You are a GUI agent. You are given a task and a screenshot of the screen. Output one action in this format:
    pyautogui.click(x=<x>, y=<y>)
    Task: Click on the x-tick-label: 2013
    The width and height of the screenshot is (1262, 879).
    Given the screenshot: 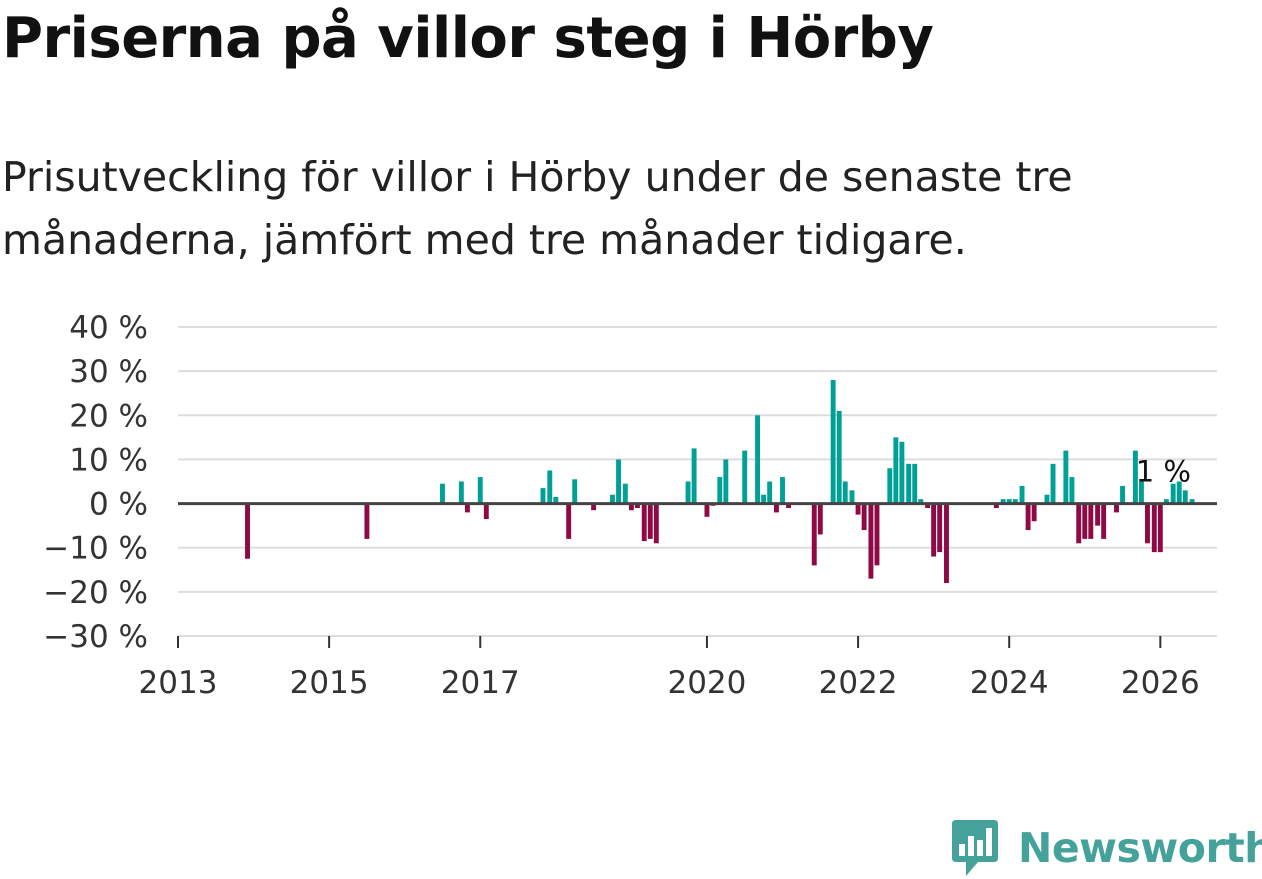 What is the action you would take?
    pyautogui.click(x=178, y=683)
    